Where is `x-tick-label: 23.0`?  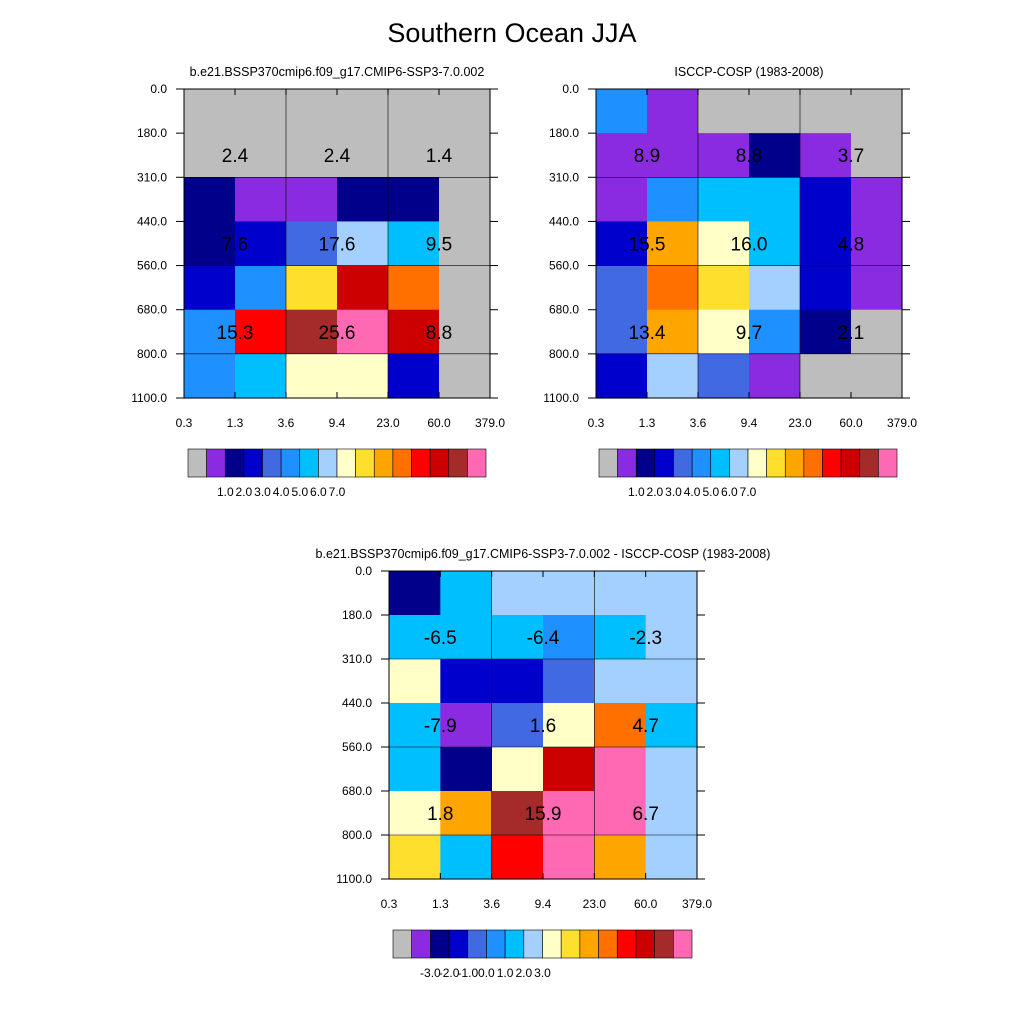 x-tick-label: 23.0 is located at coordinates (388, 423).